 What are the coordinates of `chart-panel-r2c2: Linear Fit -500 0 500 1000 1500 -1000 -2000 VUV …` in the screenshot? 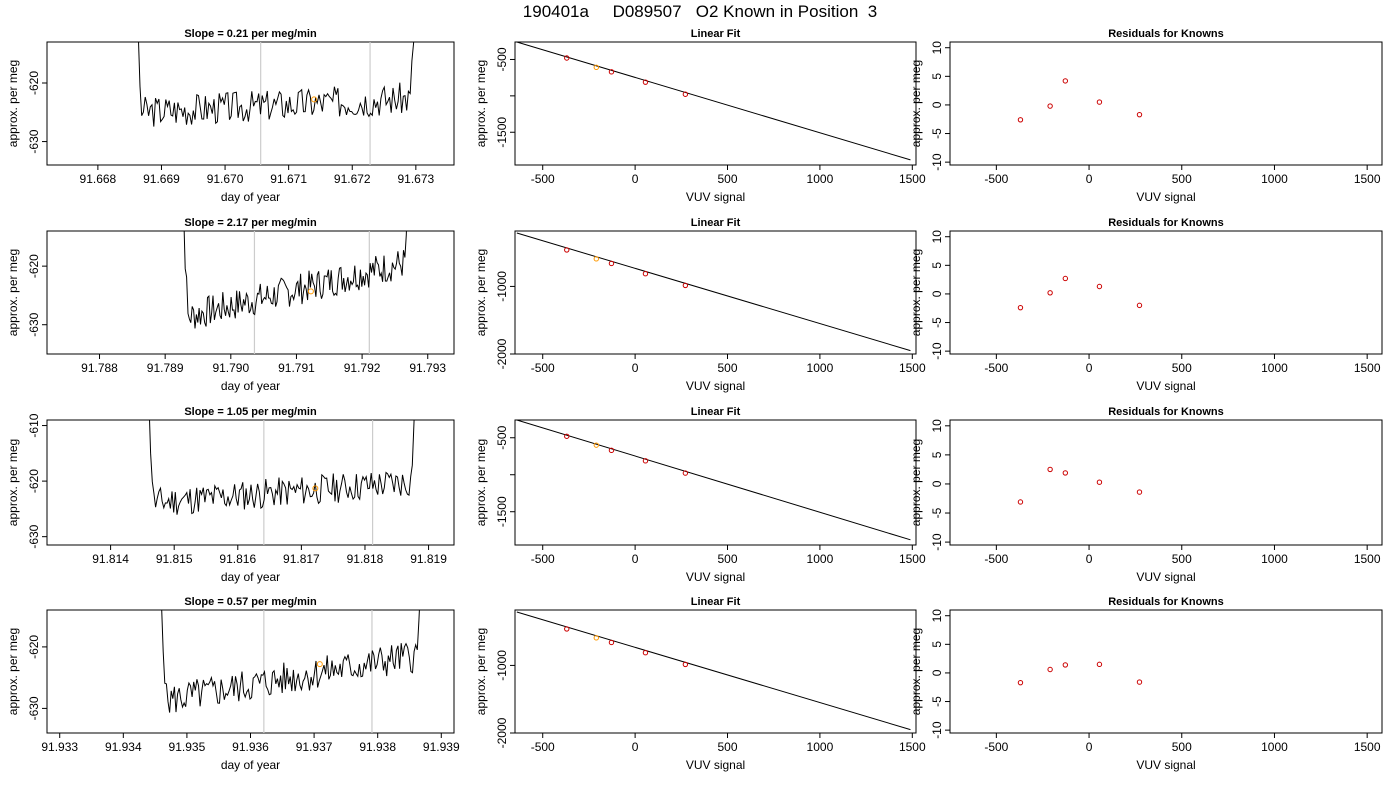 It's located at (700, 305).